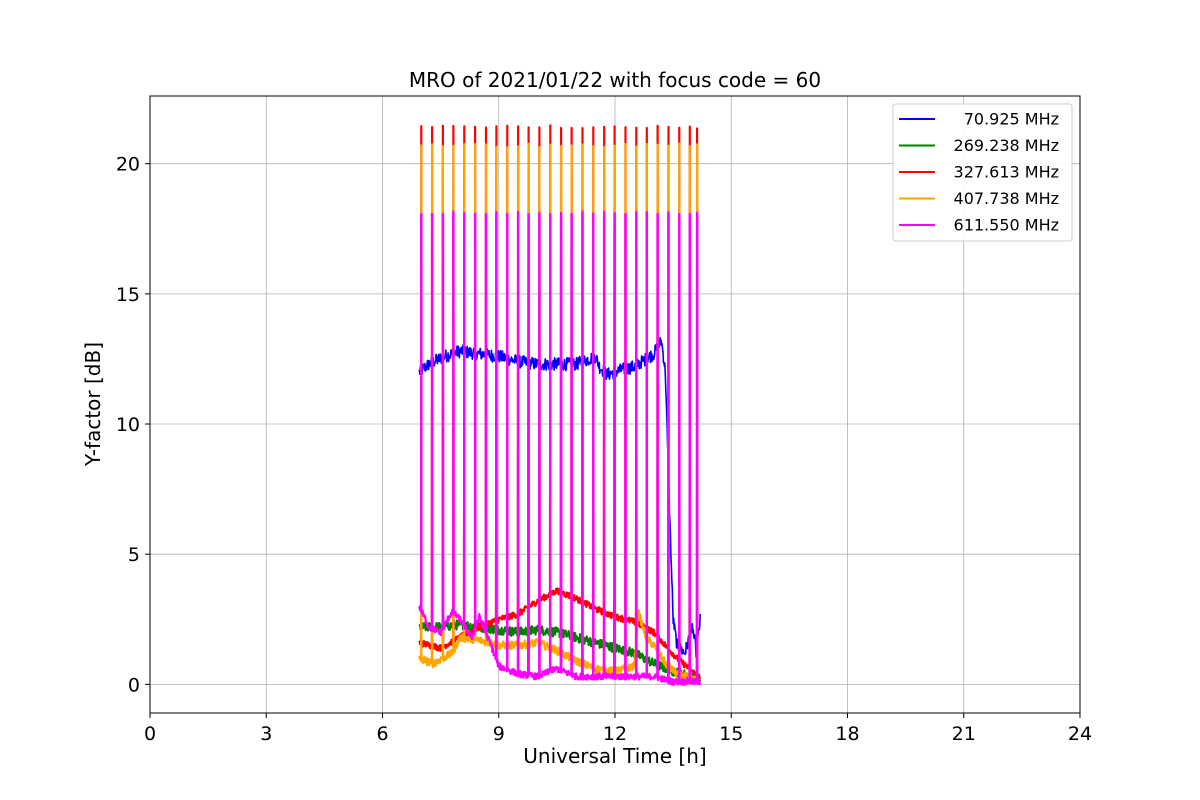  Describe the element at coordinates (1006, 172) in the screenshot. I see `legend-entry-label: 327.613 MHz` at that location.